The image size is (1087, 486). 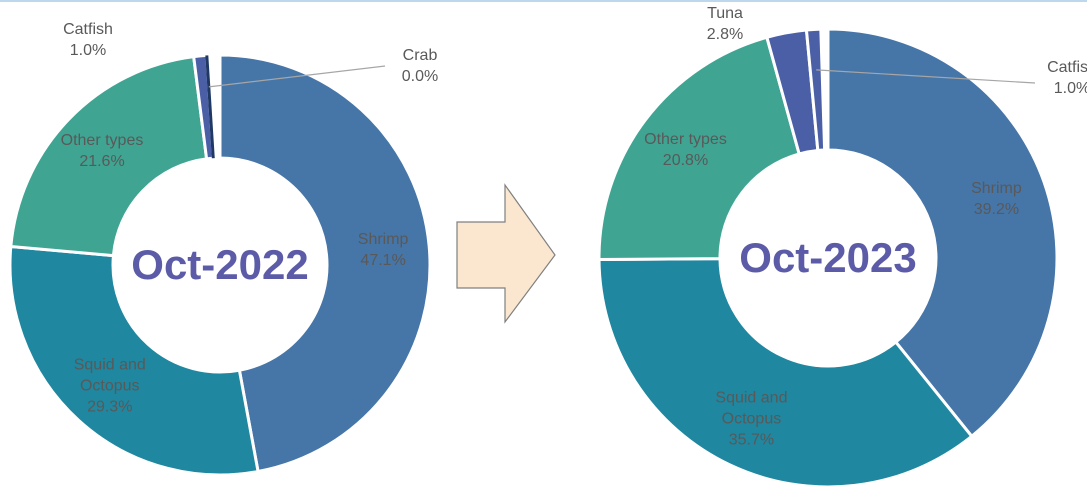 I want to click on slice-label: Shrimp 39.2%, so click(x=996, y=199).